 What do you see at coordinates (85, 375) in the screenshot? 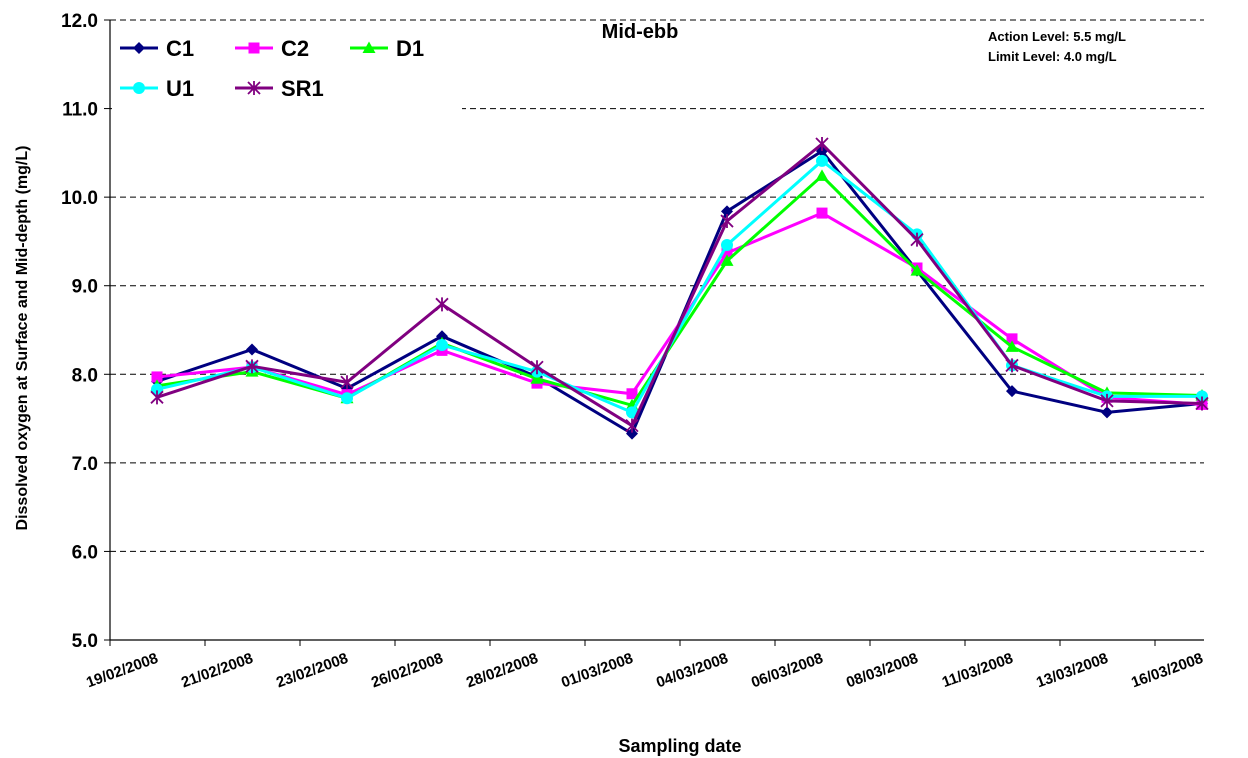
I see `y-tick-label: 8.0` at bounding box center [85, 375].